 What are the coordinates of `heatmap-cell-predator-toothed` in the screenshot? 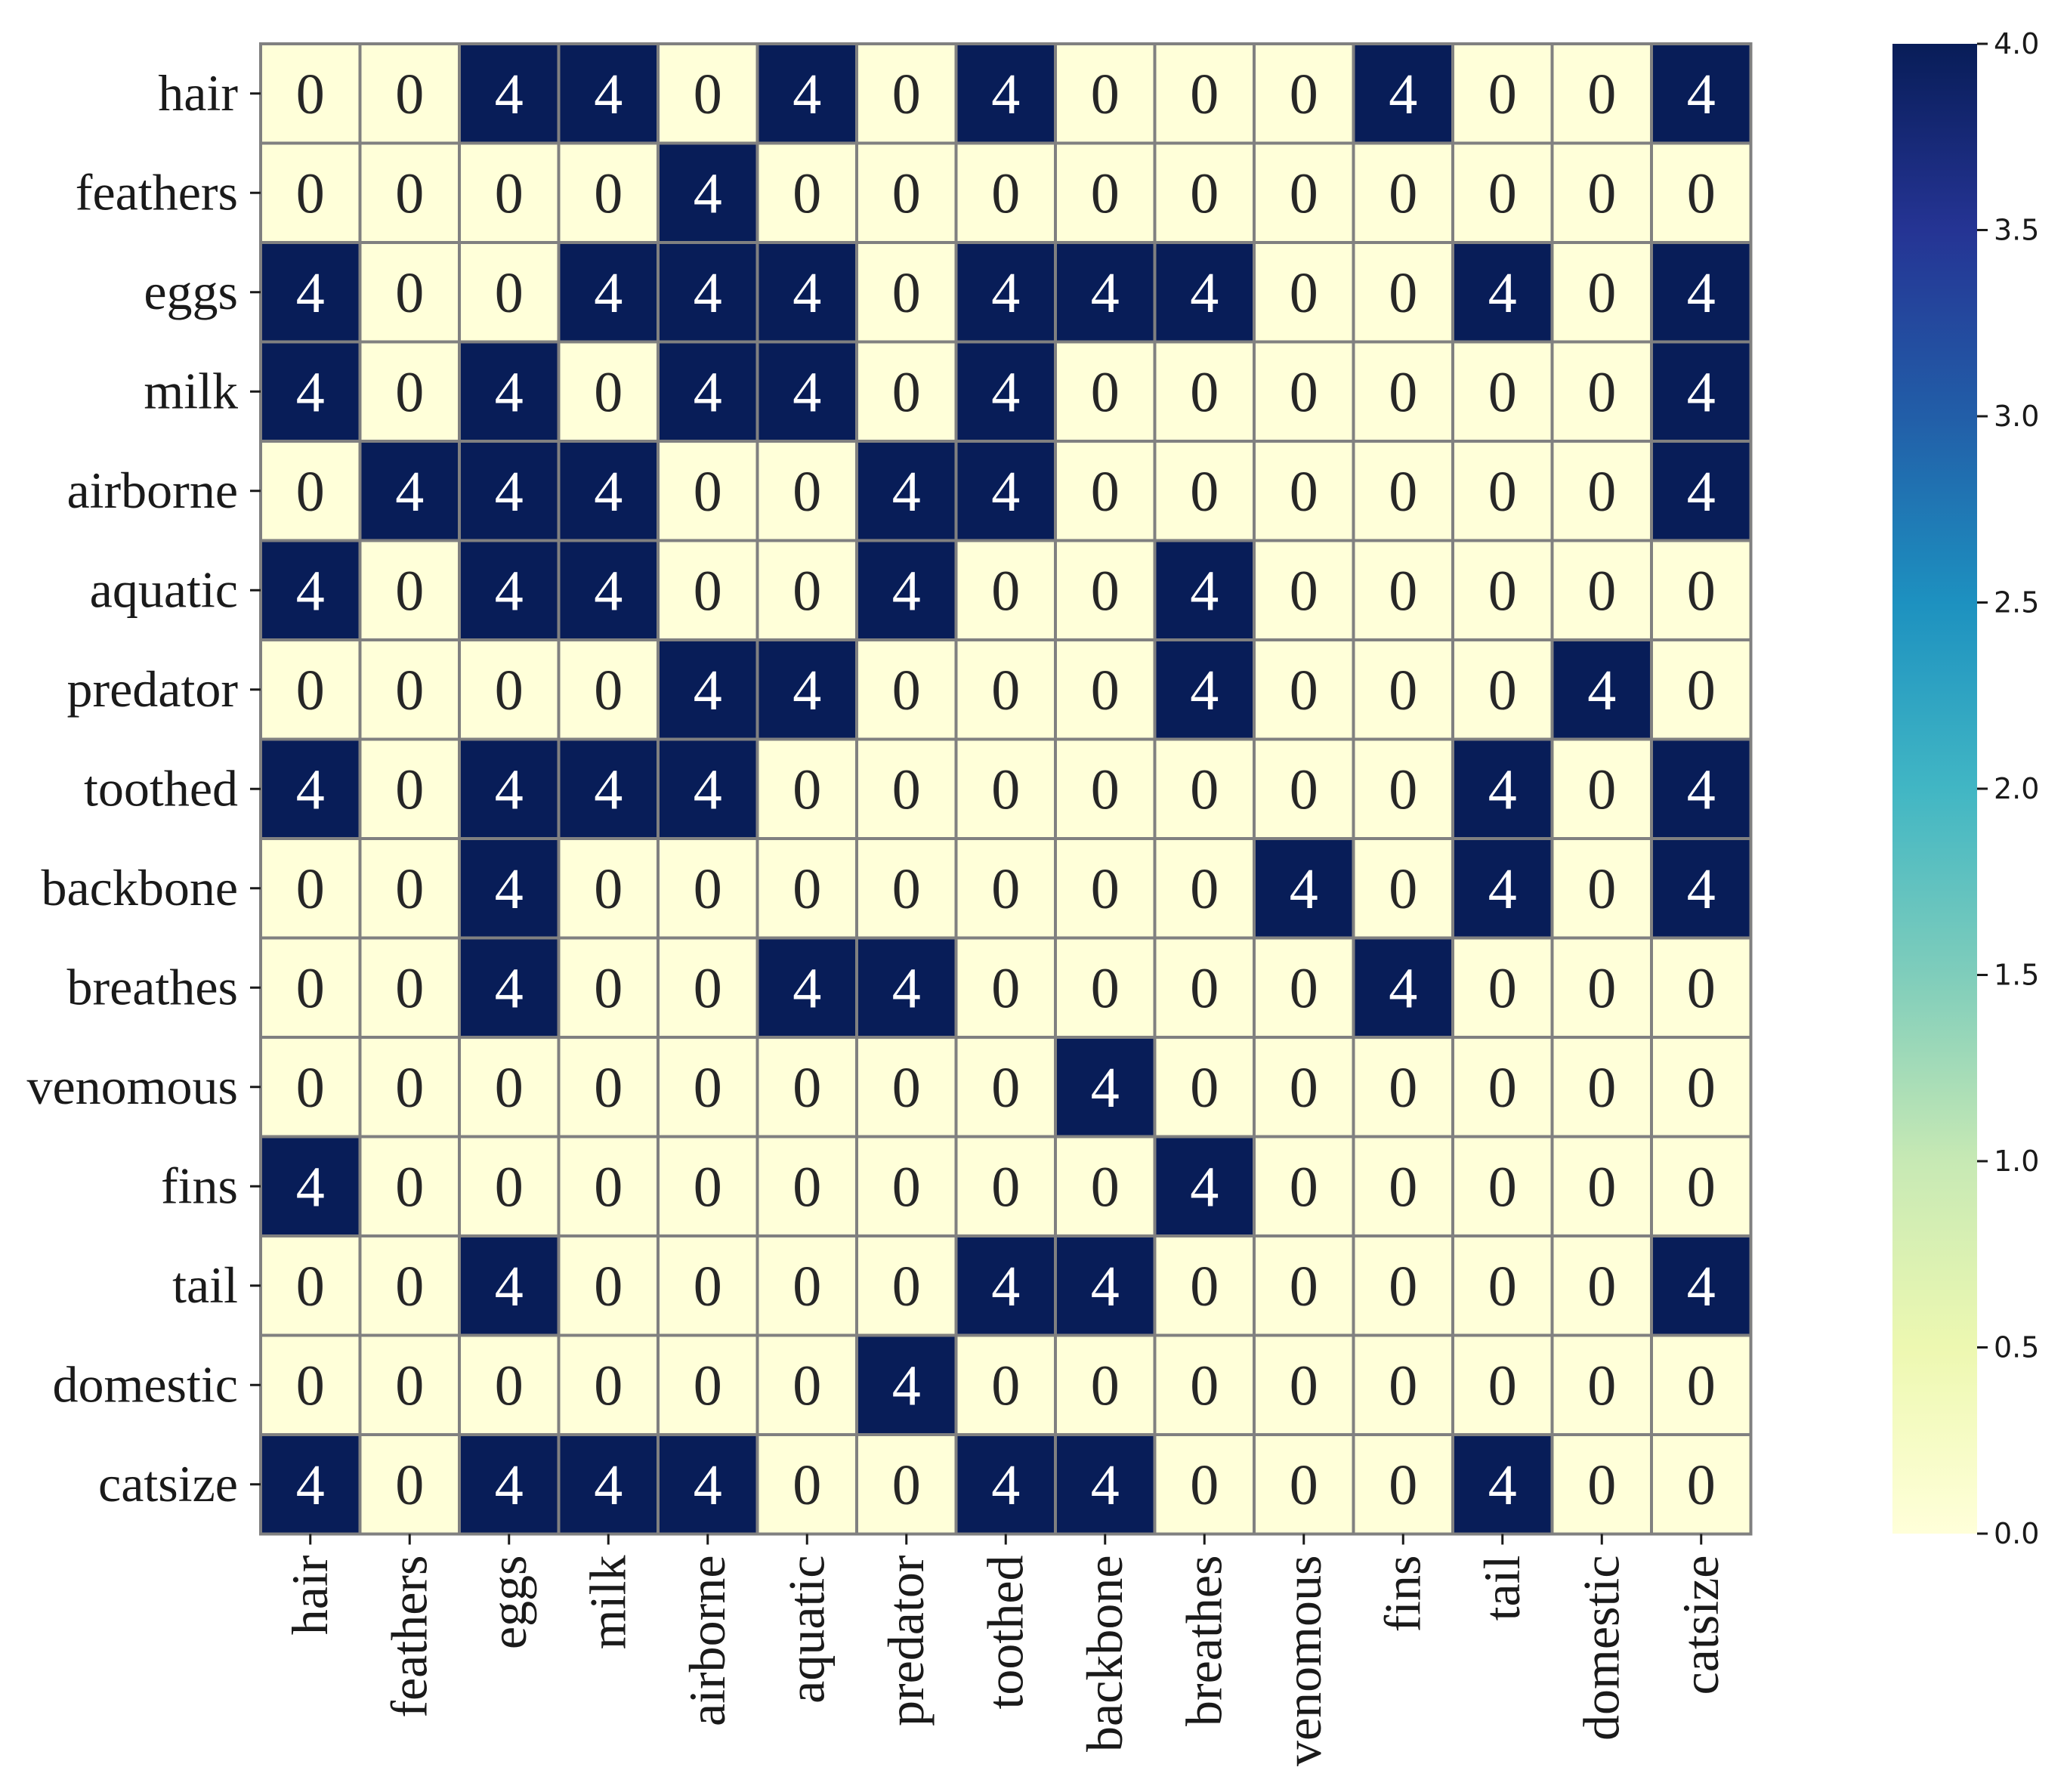 It's located at (1006, 689).